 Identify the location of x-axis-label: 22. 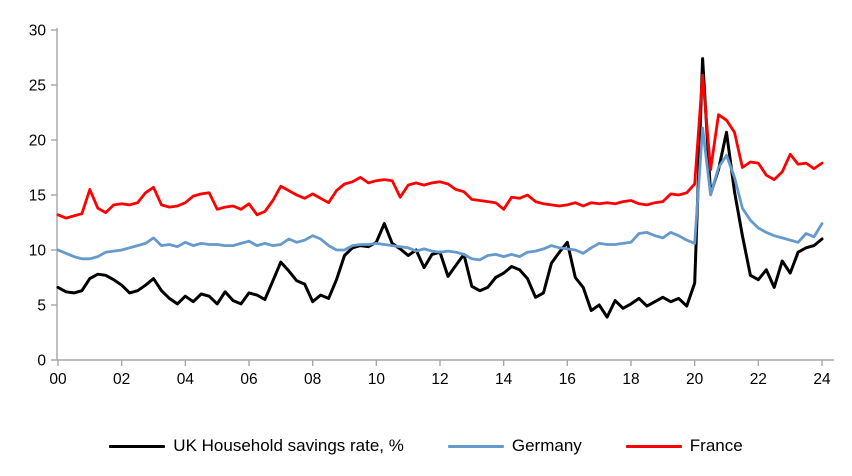
(758, 379).